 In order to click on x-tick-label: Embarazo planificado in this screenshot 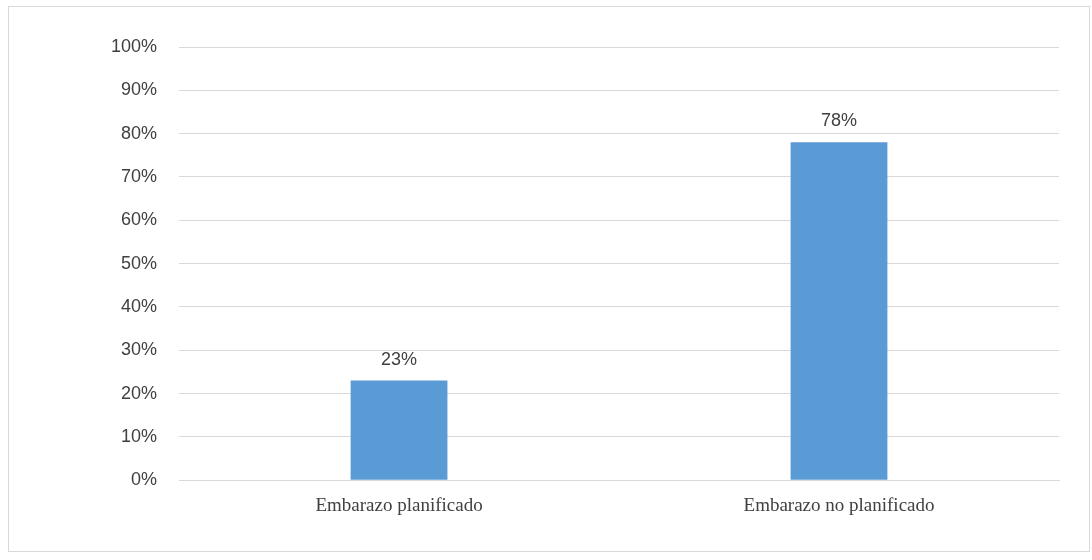, I will do `click(399, 504)`.